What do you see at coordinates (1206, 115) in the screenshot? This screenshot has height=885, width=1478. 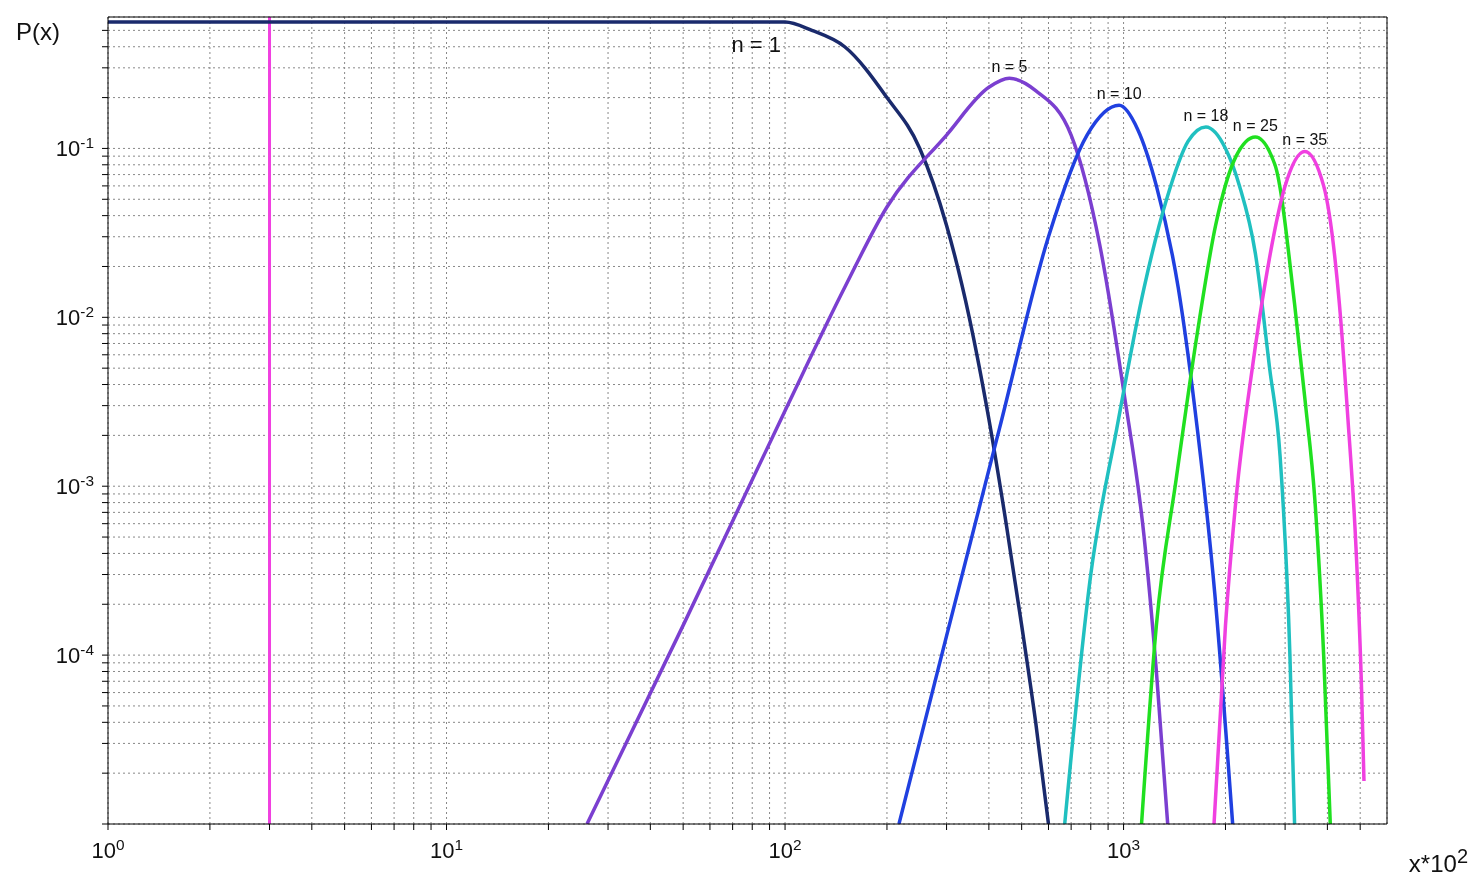 I see `series-label: n = 18` at bounding box center [1206, 115].